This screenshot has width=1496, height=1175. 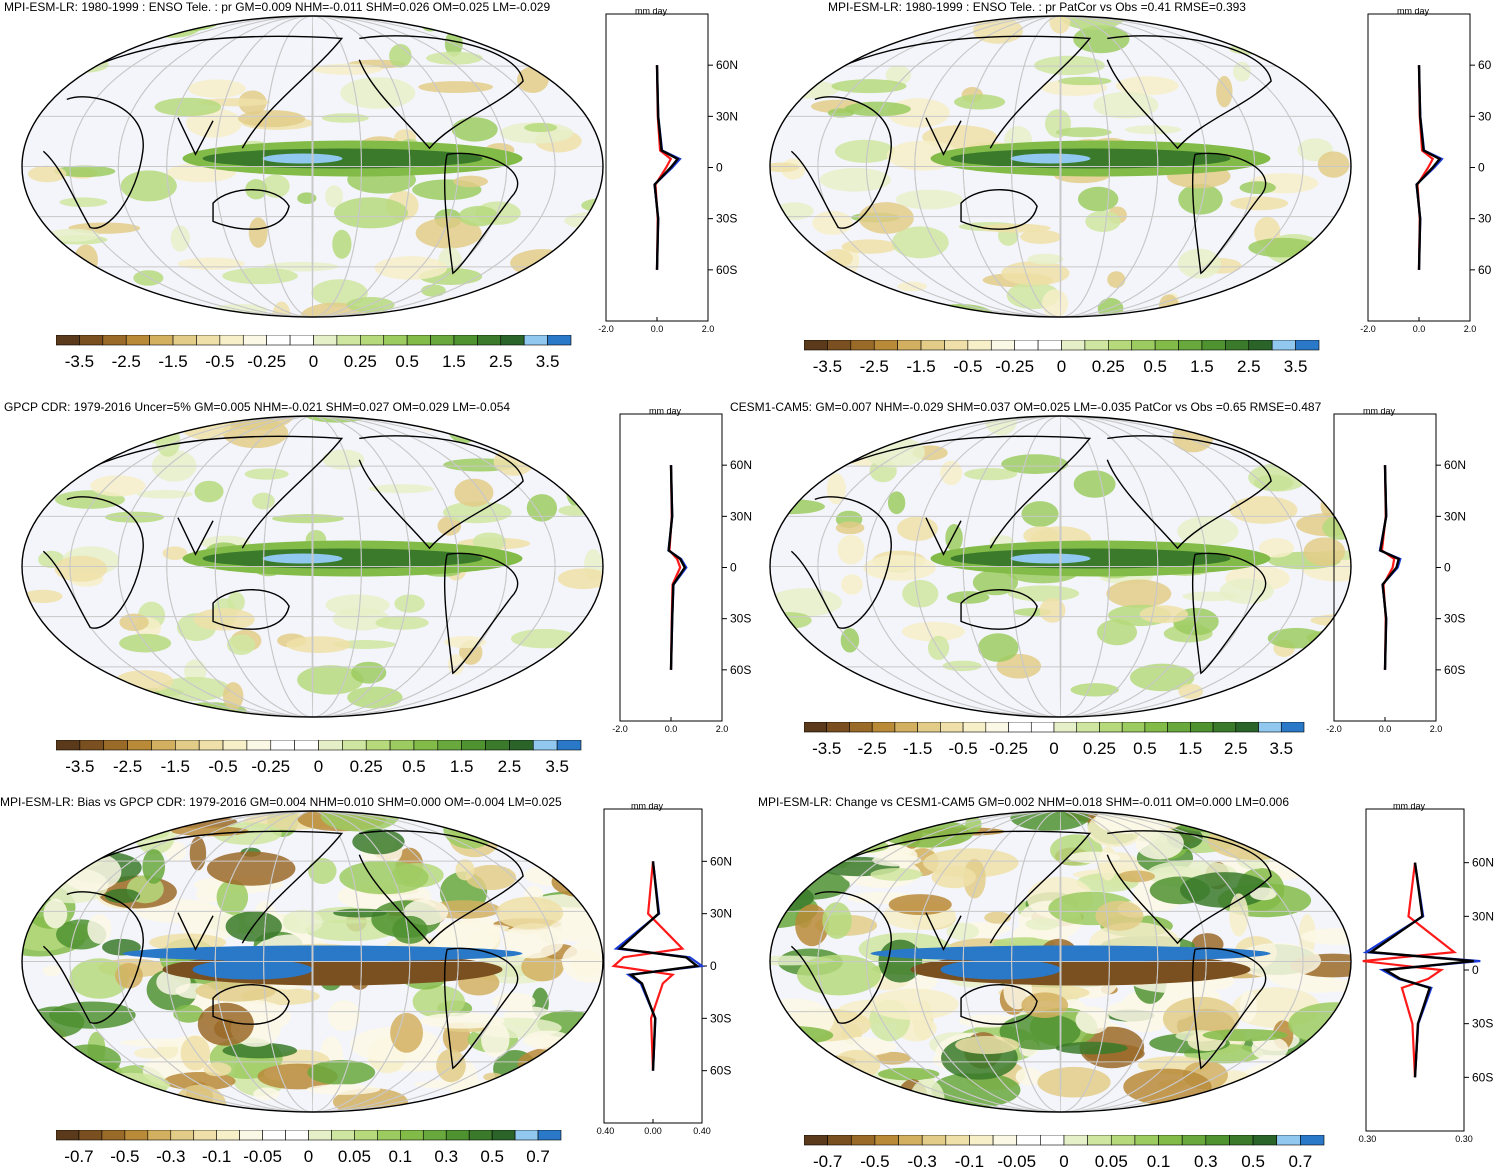 What do you see at coordinates (510, 766) in the screenshot?
I see `colorbar-label: 2.5` at bounding box center [510, 766].